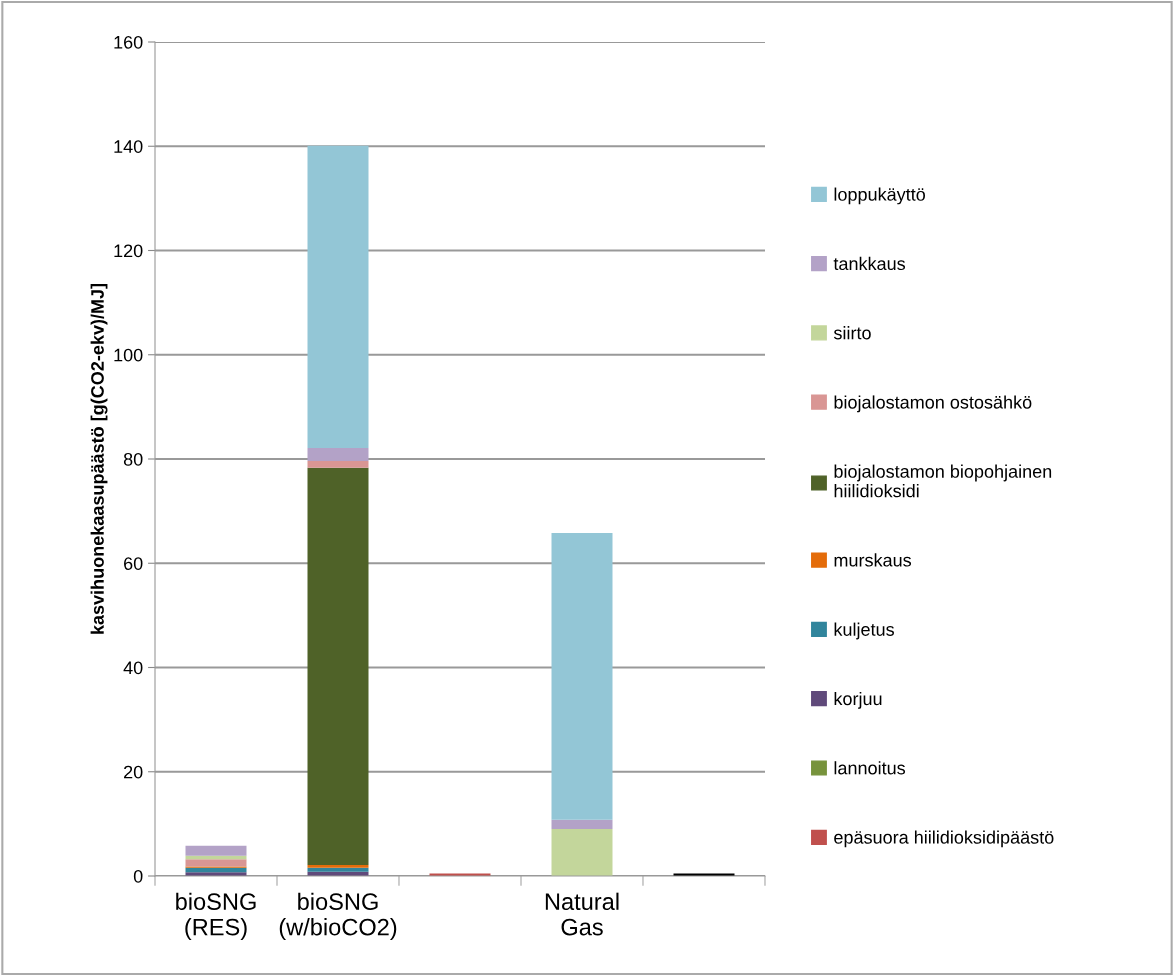 Image resolution: width=1174 pixels, height=976 pixels. What do you see at coordinates (858, 700) in the screenshot?
I see `legend-label: korjuu` at bounding box center [858, 700].